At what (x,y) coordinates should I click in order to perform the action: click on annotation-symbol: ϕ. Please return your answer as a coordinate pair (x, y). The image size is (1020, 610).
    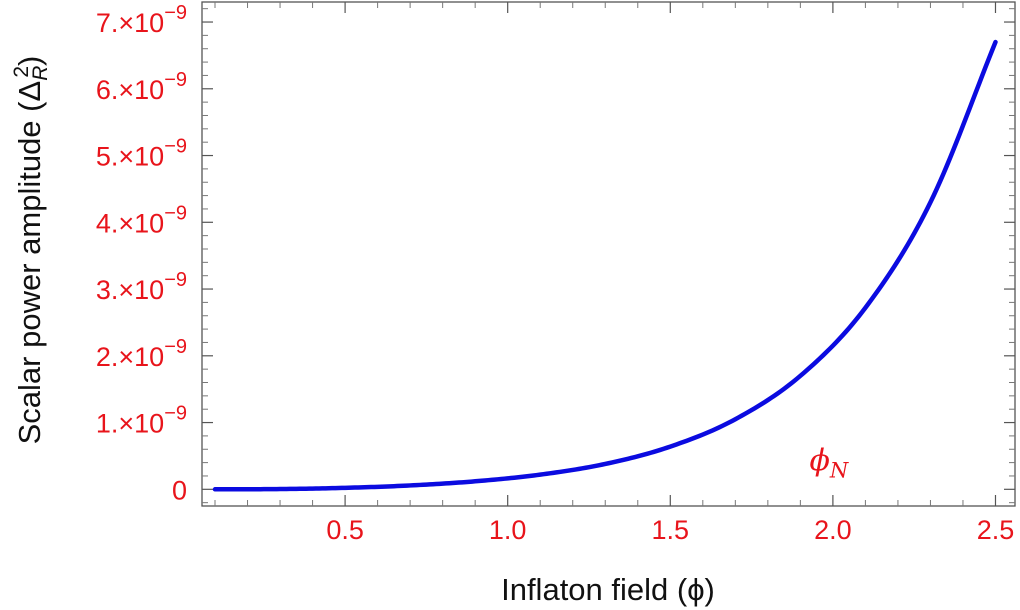
    Looking at the image, I should click on (819, 461).